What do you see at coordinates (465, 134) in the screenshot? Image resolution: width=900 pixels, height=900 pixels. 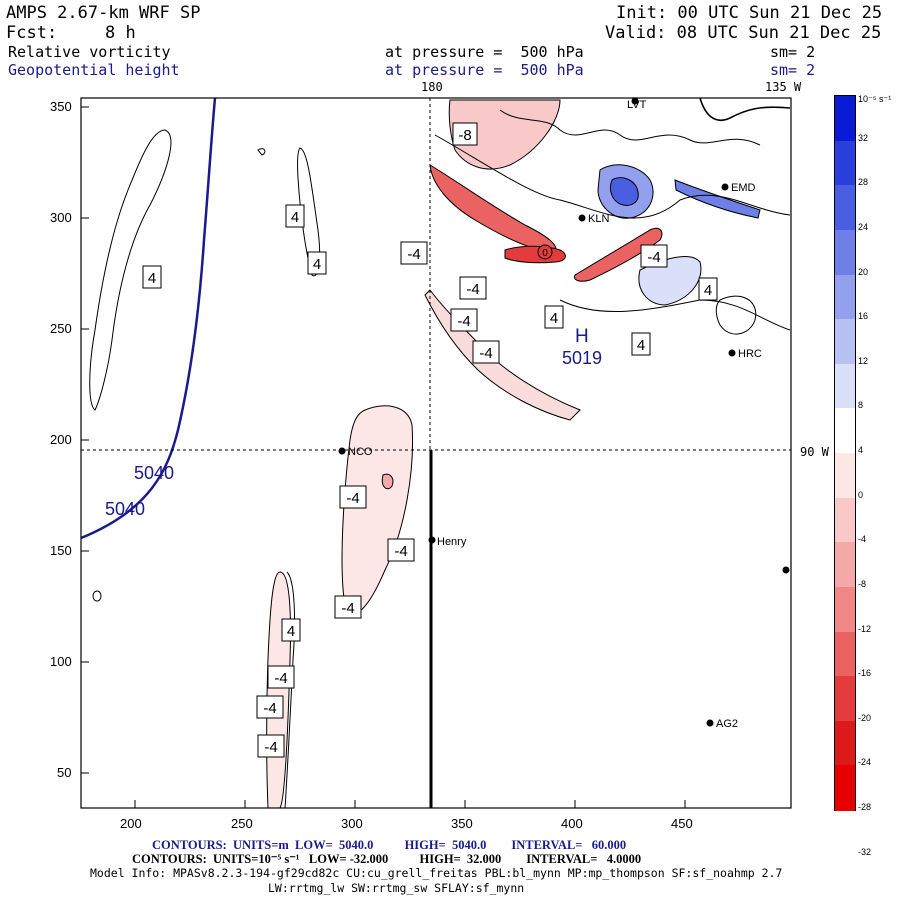 I see `contour-label: -8` at bounding box center [465, 134].